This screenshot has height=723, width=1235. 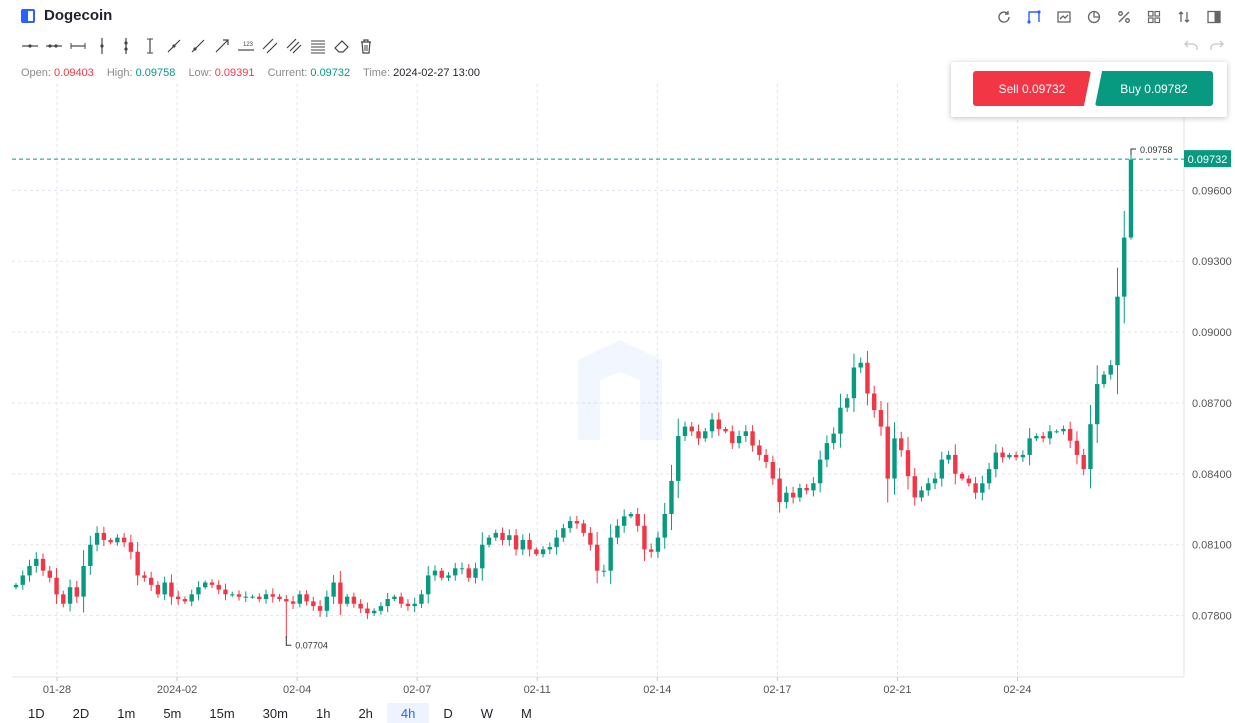 I want to click on interval-2h: 2h, so click(x=365, y=713).